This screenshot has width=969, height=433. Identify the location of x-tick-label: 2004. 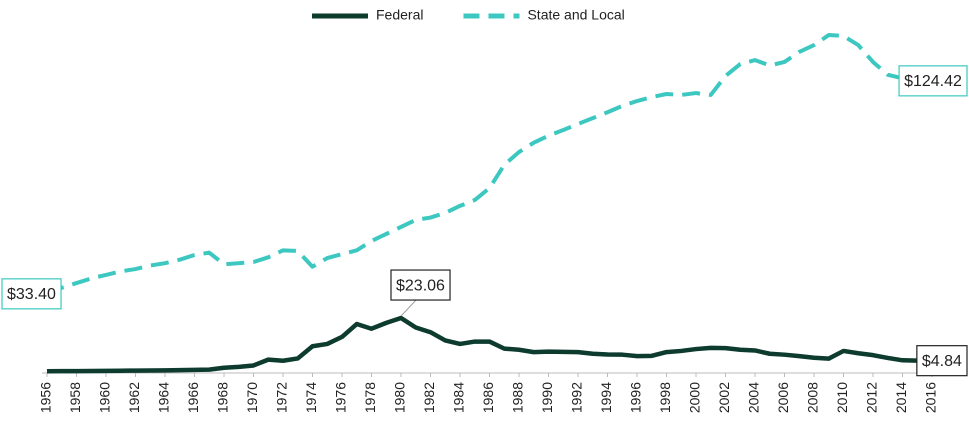
(754, 397).